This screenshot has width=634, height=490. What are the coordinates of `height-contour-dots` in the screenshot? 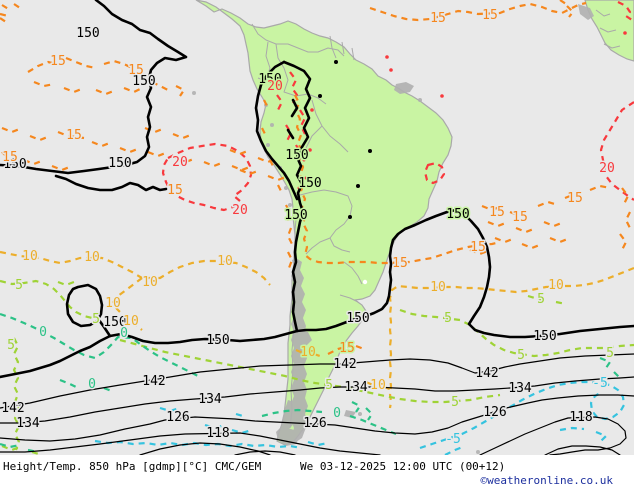 It's located at (345, 139).